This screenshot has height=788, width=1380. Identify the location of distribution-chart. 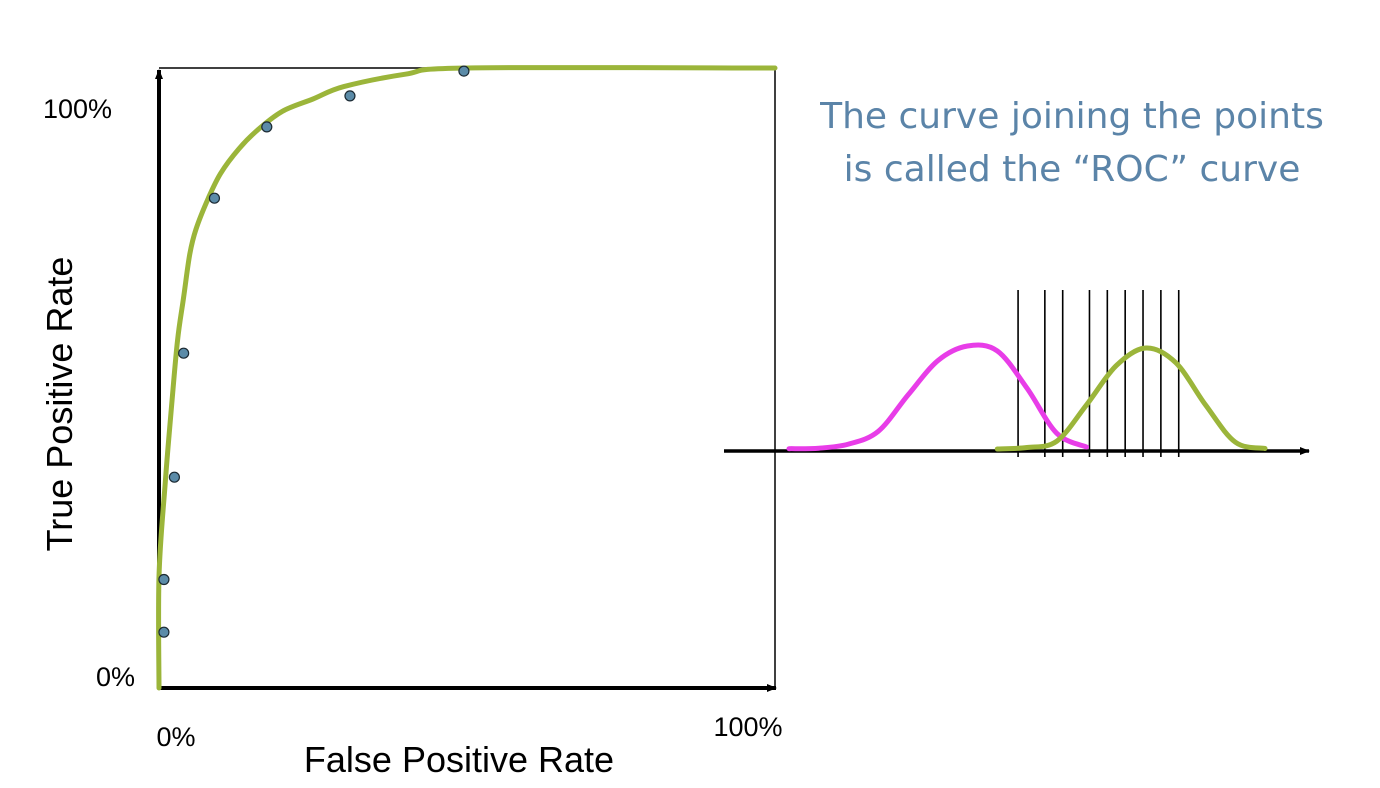
(1017, 373).